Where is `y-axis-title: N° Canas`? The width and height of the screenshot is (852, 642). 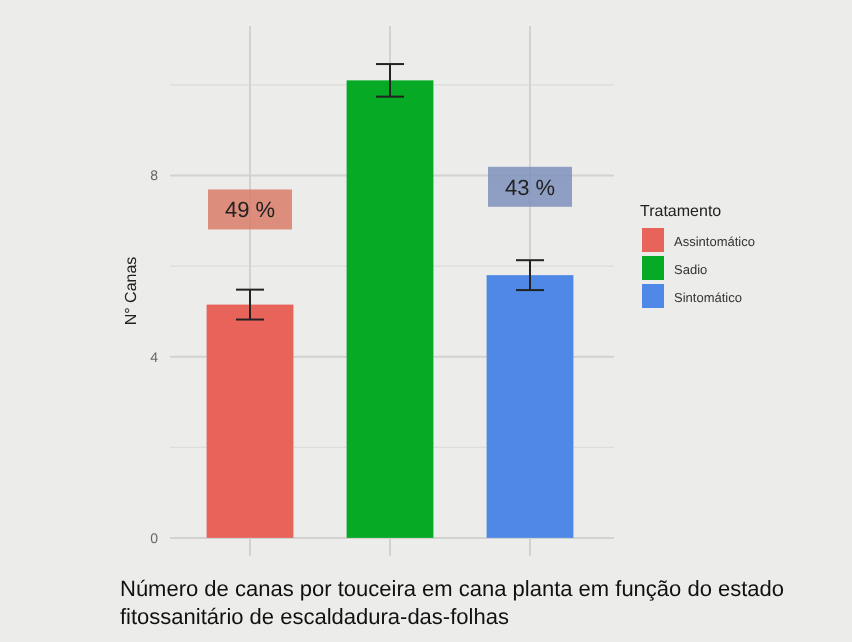 y-axis-title: N° Canas is located at coordinates (131, 291).